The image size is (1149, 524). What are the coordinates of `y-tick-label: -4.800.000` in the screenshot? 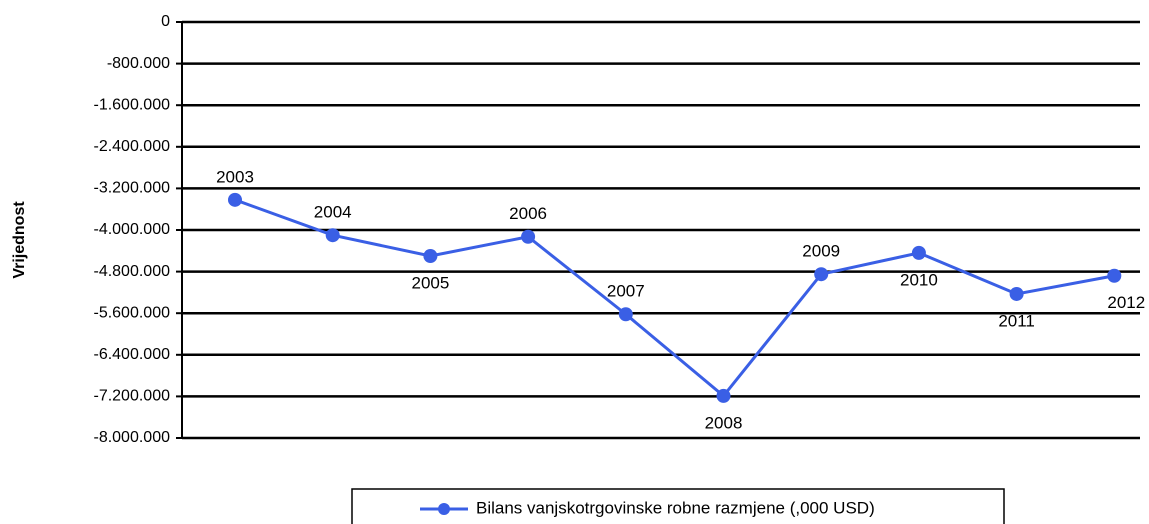 It's located at (131, 271).